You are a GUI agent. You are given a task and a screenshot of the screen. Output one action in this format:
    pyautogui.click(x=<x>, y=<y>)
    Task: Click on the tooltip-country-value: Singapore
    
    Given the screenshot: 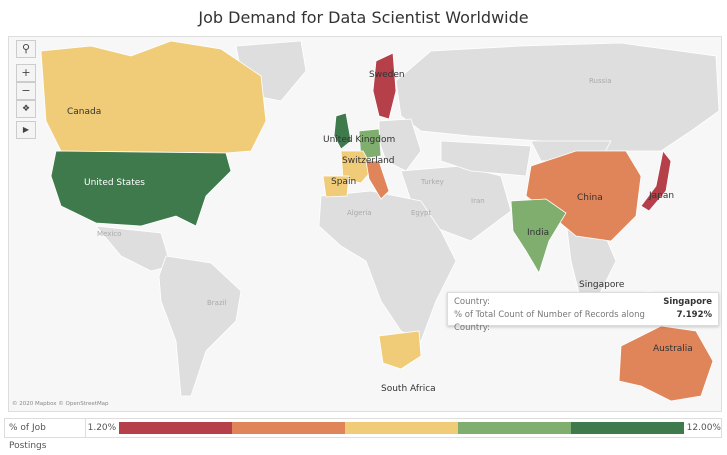 What is the action you would take?
    pyautogui.click(x=687, y=302)
    